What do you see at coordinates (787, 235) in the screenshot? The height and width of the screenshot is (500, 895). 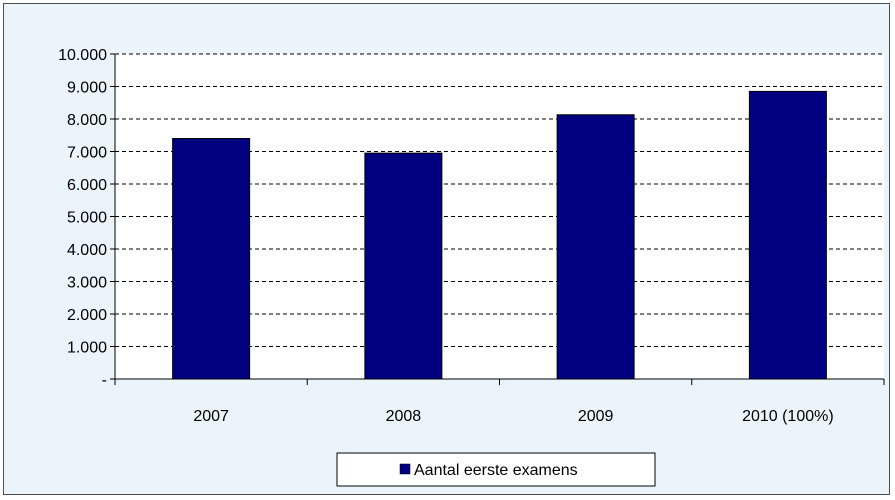 I see `bar-2010` at bounding box center [787, 235].